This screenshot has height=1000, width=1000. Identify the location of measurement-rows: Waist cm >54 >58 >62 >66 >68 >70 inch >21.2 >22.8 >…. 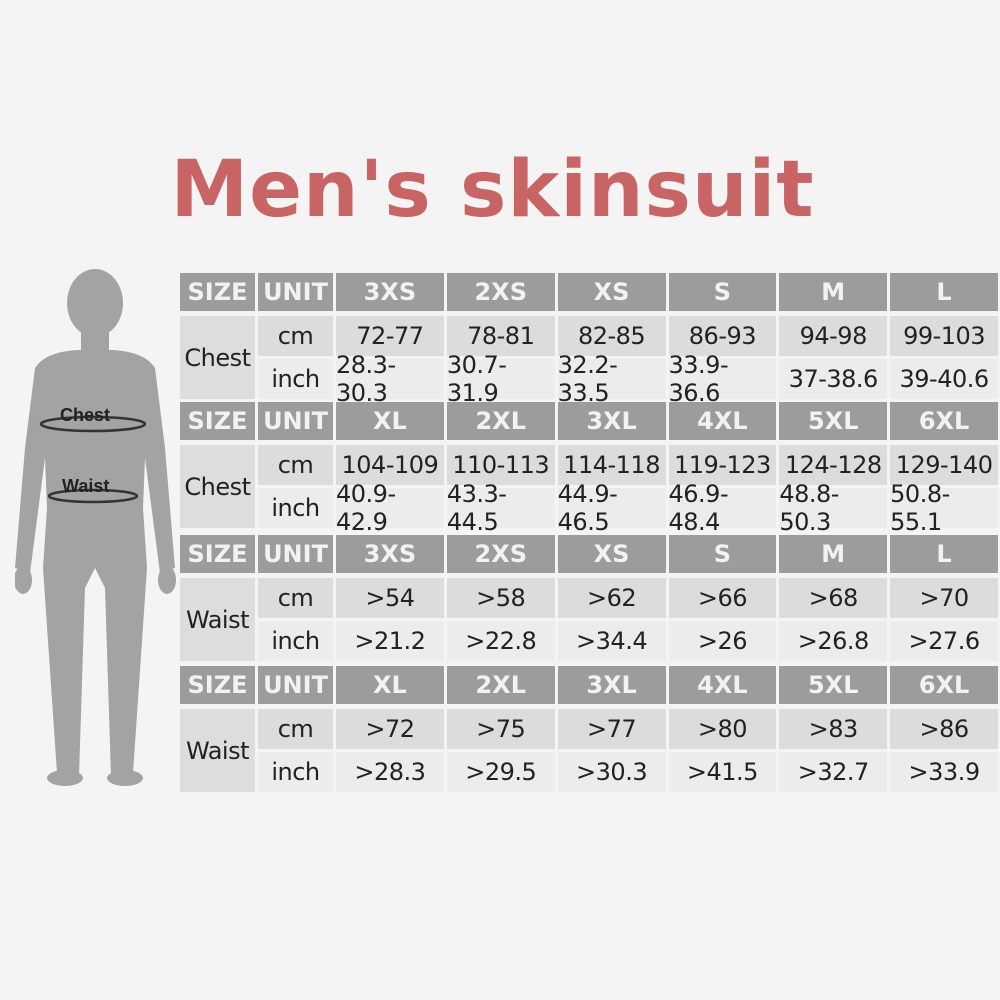
(589, 619).